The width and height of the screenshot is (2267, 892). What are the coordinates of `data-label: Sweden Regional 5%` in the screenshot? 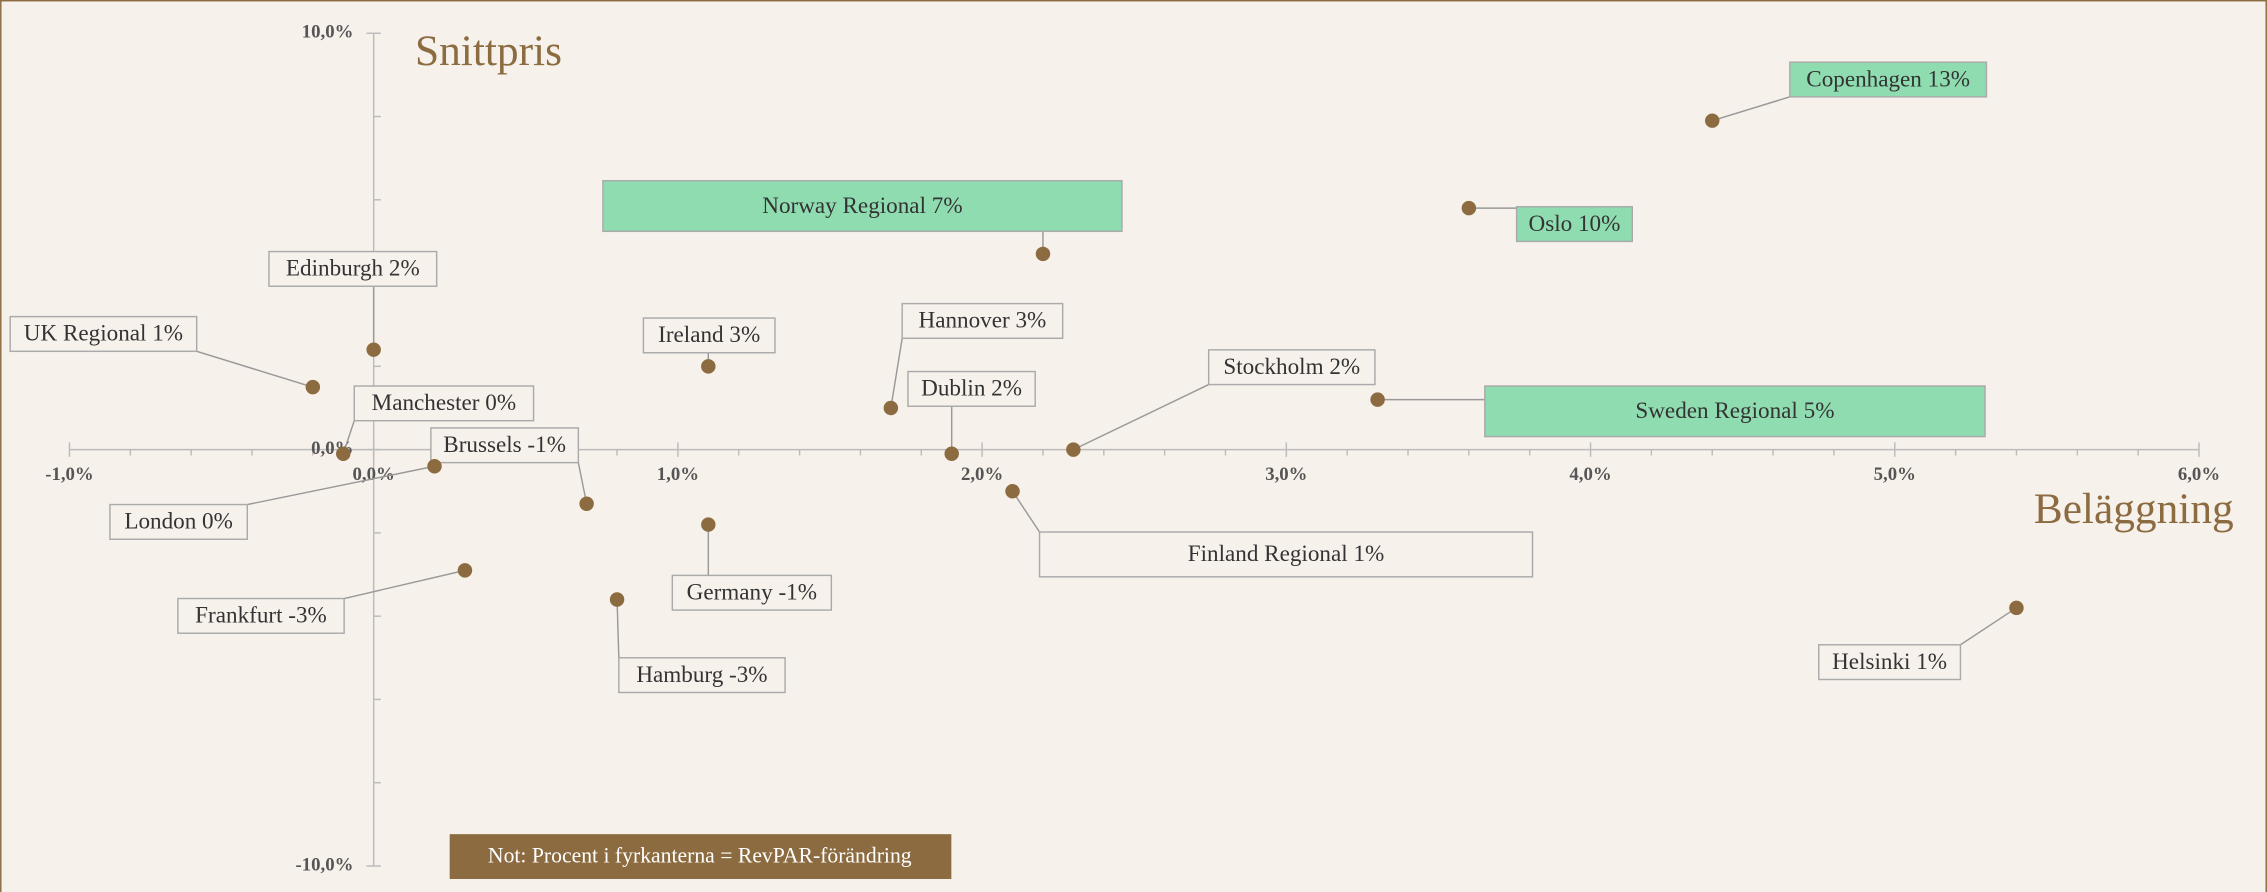 It's located at (1734, 411).